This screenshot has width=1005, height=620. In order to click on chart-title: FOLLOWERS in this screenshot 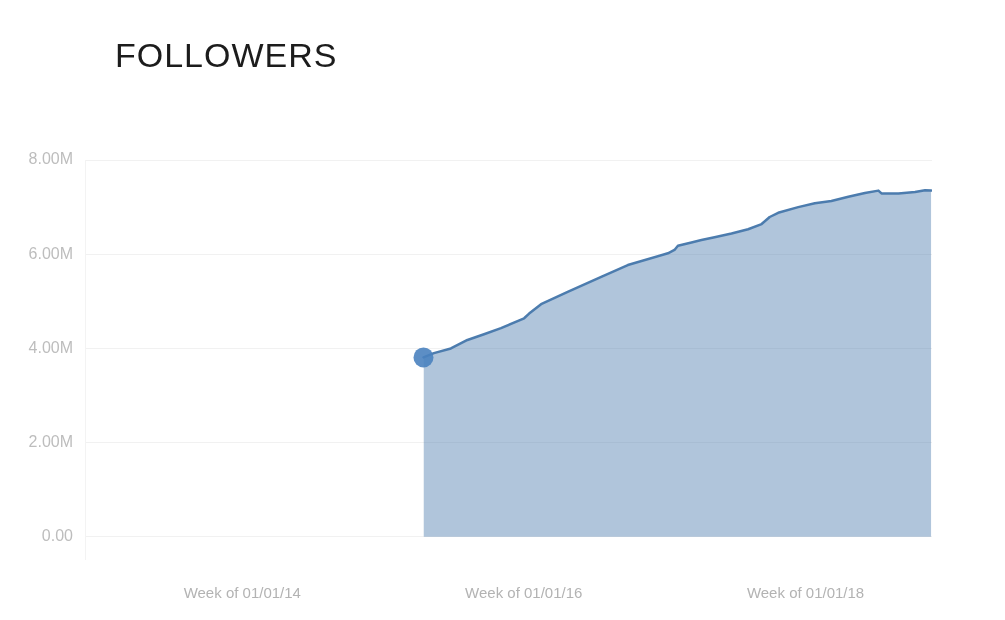, I will do `click(226, 55)`.